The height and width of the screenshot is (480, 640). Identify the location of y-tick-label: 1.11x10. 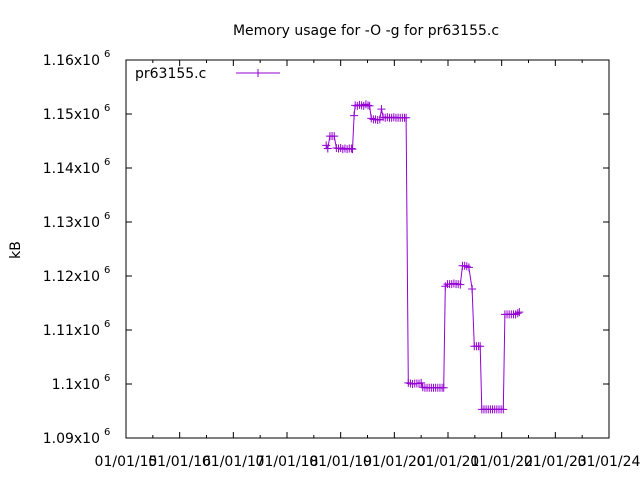
(71, 331).